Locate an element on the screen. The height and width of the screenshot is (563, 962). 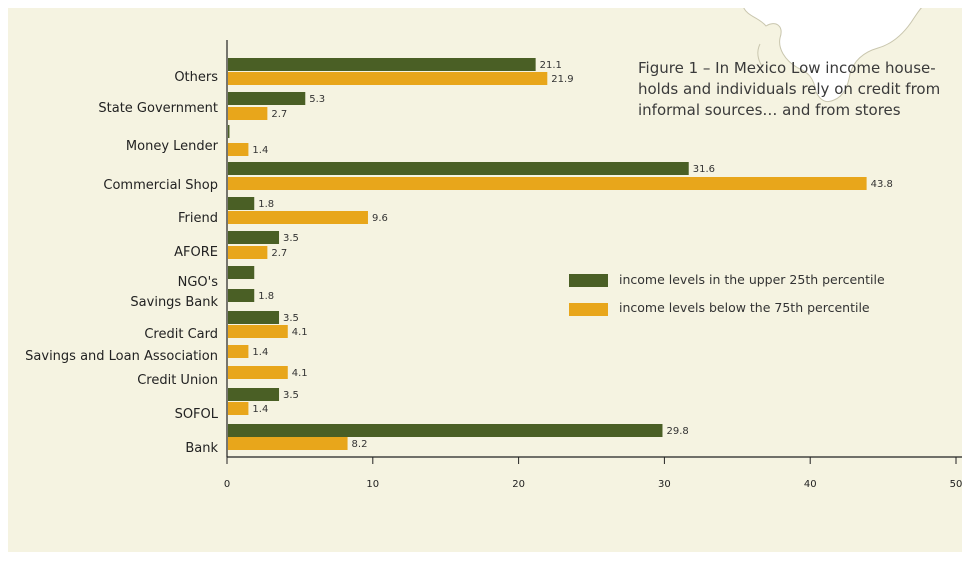
bar-below-75-savings-and-loan-association is located at coordinates (238, 351).